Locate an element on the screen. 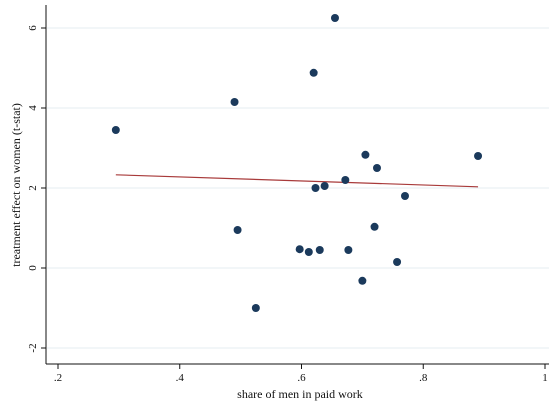 Image resolution: width=554 pixels, height=406 pixels. fit-line-layer is located at coordinates (297, 181).